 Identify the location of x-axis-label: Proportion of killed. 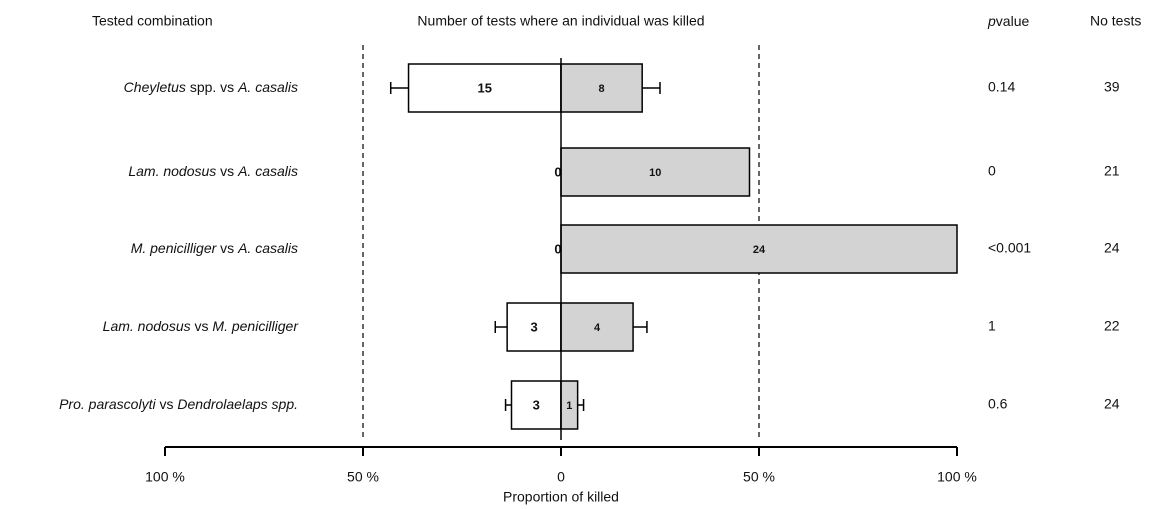
(561, 497).